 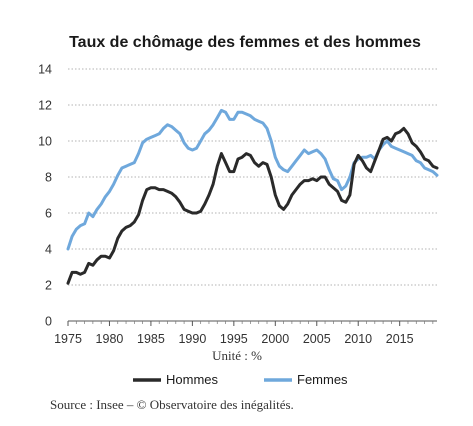 I want to click on chart-title: Taux de chômage des femmes et des hommes, so click(x=245, y=42).